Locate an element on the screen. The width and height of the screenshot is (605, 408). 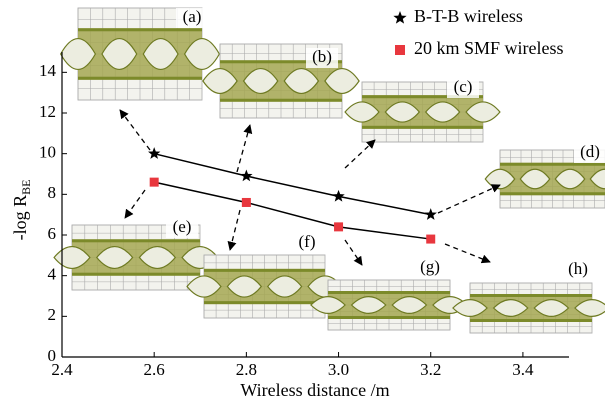
y-tick-label: 6 is located at coordinates (52, 233).